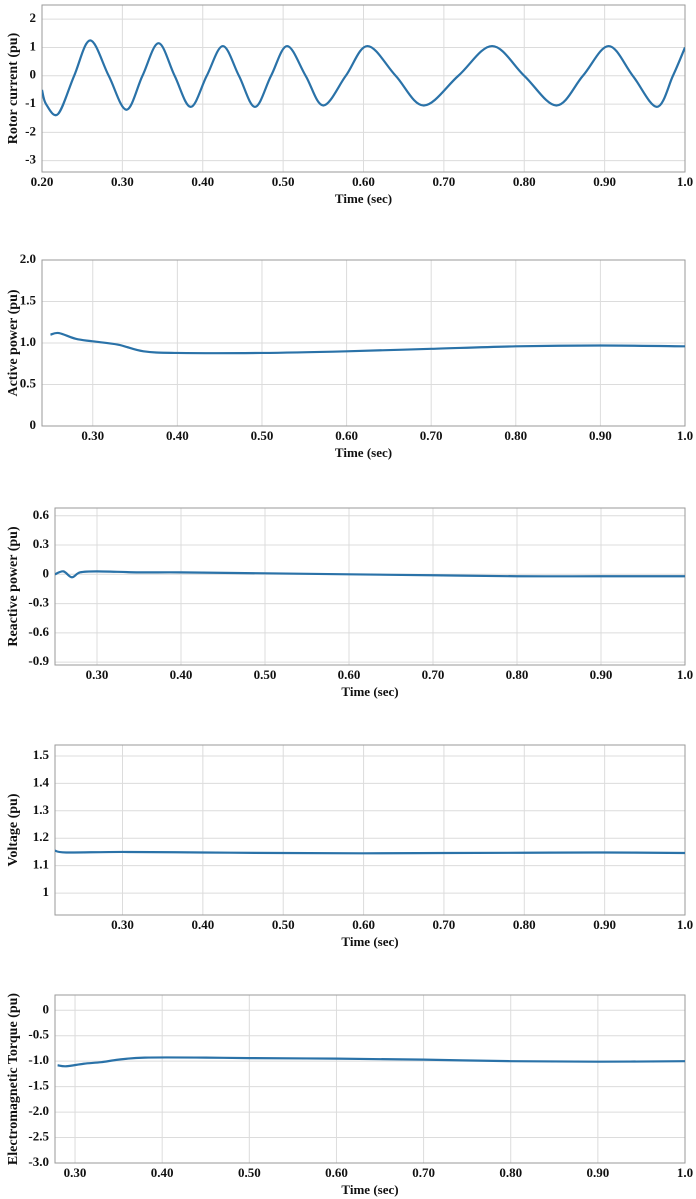 The width and height of the screenshot is (696, 1199). I want to click on y-tick-label: -1.0, so click(38, 1059).